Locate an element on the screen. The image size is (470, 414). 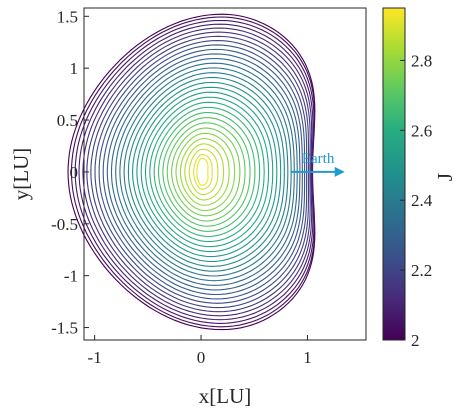
earth-arrowhead is located at coordinates (339, 171).